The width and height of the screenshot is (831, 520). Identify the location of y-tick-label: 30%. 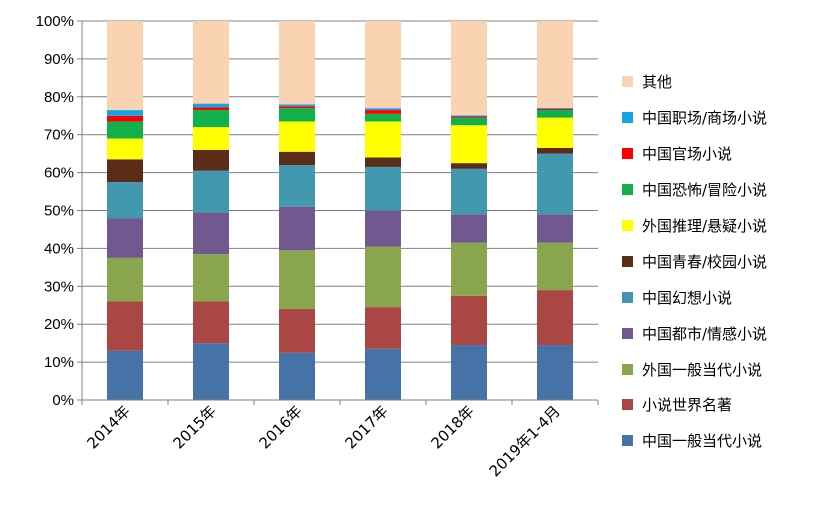
(59, 286).